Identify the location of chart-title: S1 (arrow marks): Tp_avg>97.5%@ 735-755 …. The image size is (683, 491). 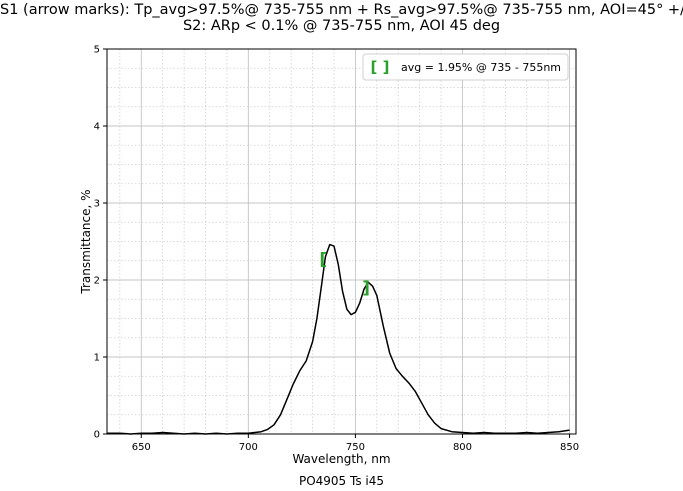
(341, 10).